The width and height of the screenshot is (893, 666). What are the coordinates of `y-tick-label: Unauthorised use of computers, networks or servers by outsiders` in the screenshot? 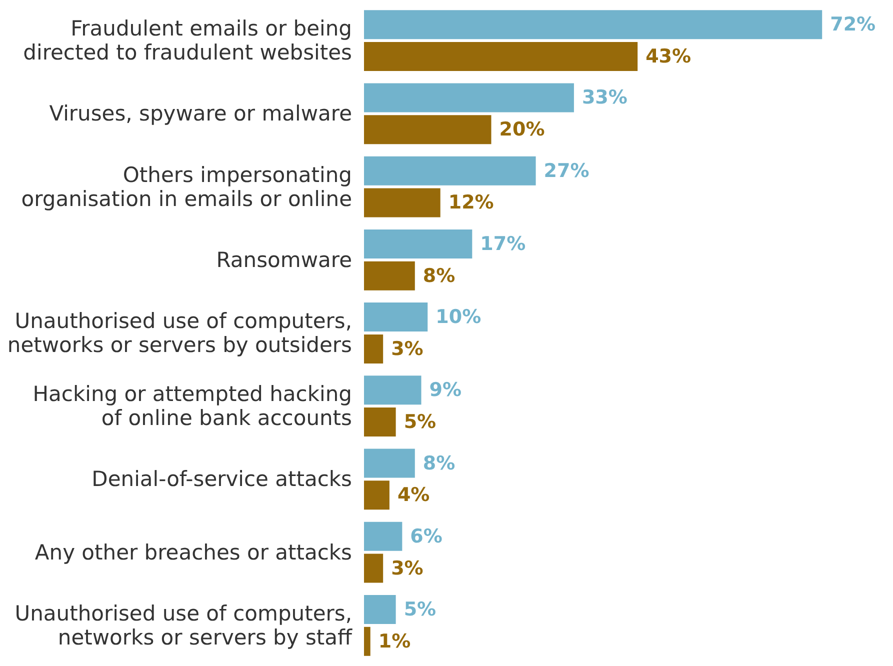 It's located at (179, 333).